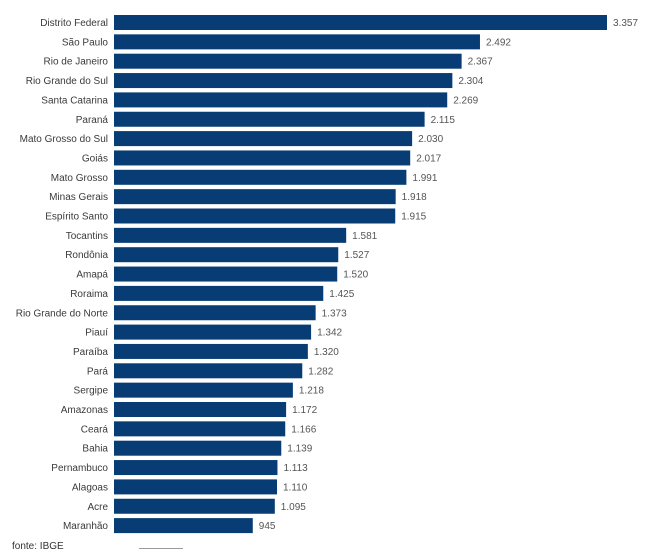  Describe the element at coordinates (80, 178) in the screenshot. I see `category-label: Mato Grosso` at that location.